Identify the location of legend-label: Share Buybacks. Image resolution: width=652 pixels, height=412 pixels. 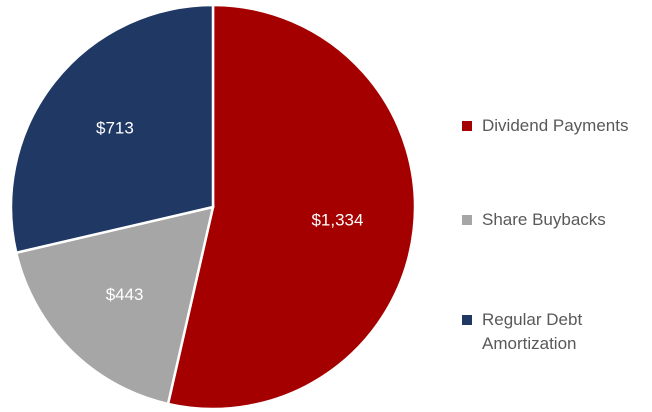
(544, 219).